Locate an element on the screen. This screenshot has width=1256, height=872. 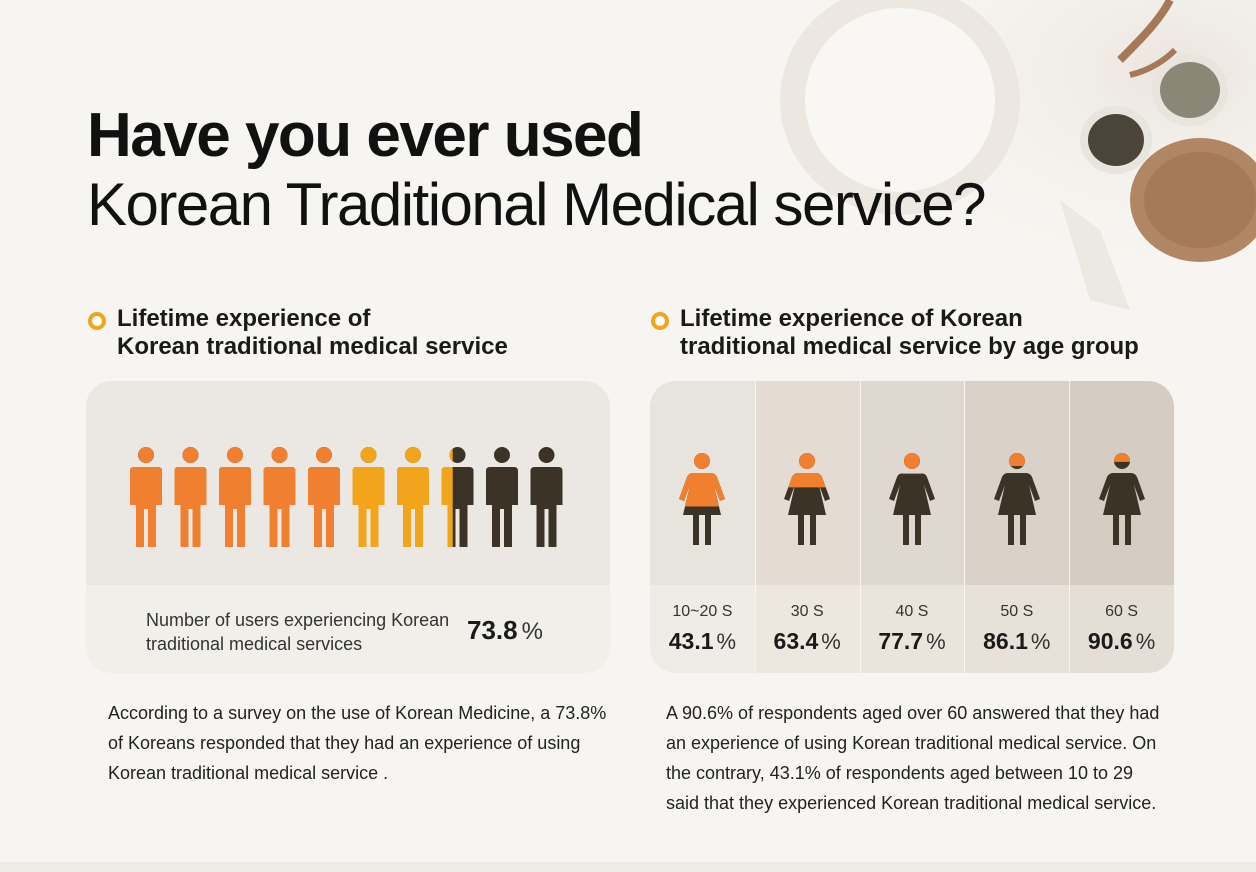
age-group-value: 63.4% is located at coordinates (807, 641).